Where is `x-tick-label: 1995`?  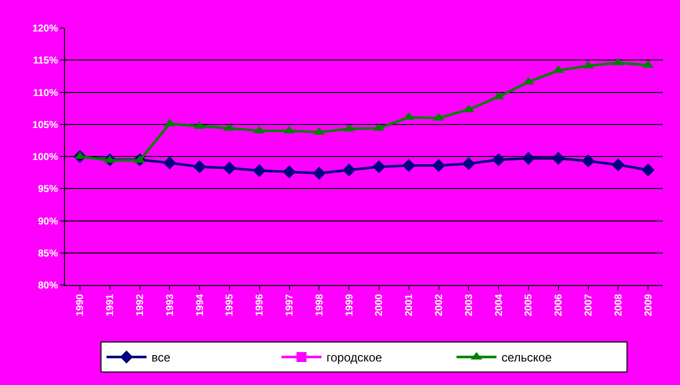 x-tick-label: 1995 is located at coordinates (230, 305).